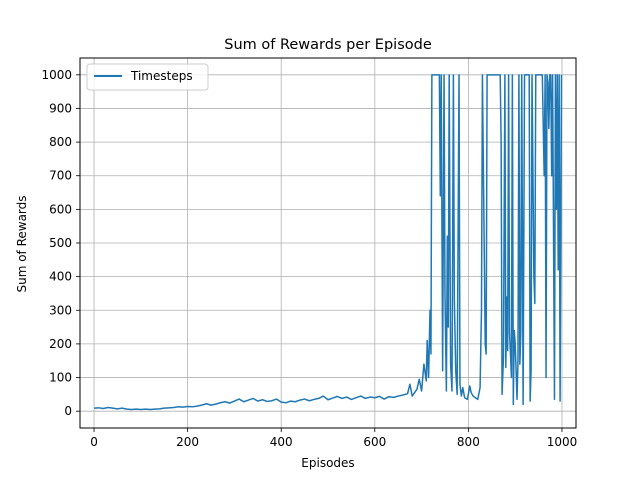 The height and width of the screenshot is (480, 640). Describe the element at coordinates (94, 442) in the screenshot. I see `x-tick-label: 0` at that location.